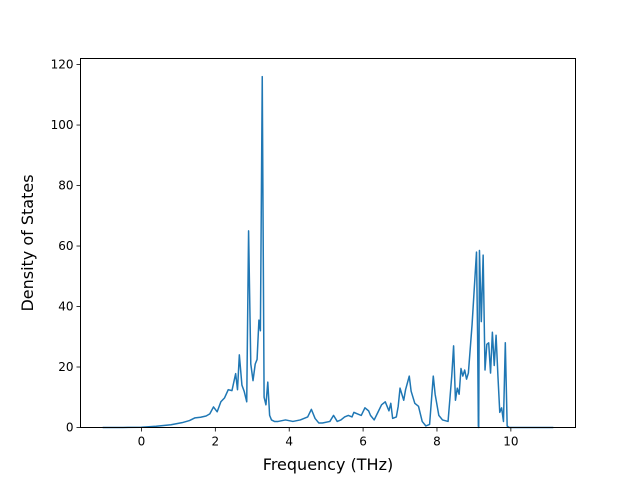  Describe the element at coordinates (62, 125) in the screenshot. I see `y-tick-label: 100` at that location.